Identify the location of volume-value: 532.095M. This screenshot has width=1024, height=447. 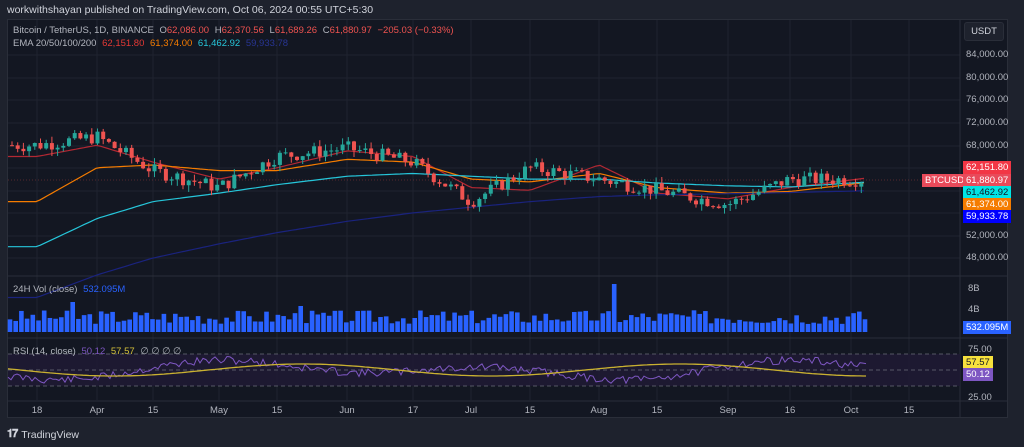
(104, 289).